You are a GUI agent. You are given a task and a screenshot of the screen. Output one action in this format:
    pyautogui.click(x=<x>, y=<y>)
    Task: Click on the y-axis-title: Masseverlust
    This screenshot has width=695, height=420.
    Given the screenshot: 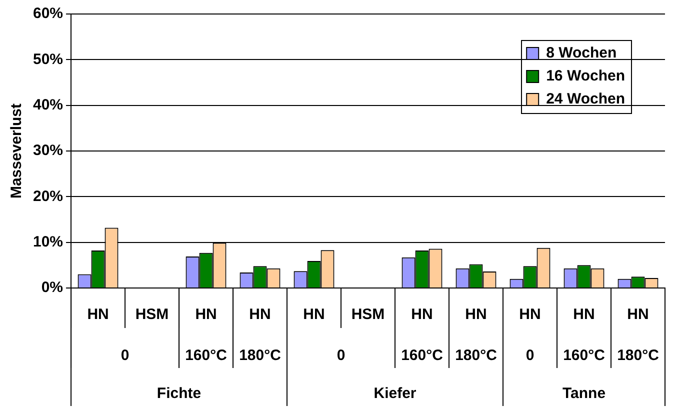 What is the action you would take?
    pyautogui.click(x=17, y=151)
    